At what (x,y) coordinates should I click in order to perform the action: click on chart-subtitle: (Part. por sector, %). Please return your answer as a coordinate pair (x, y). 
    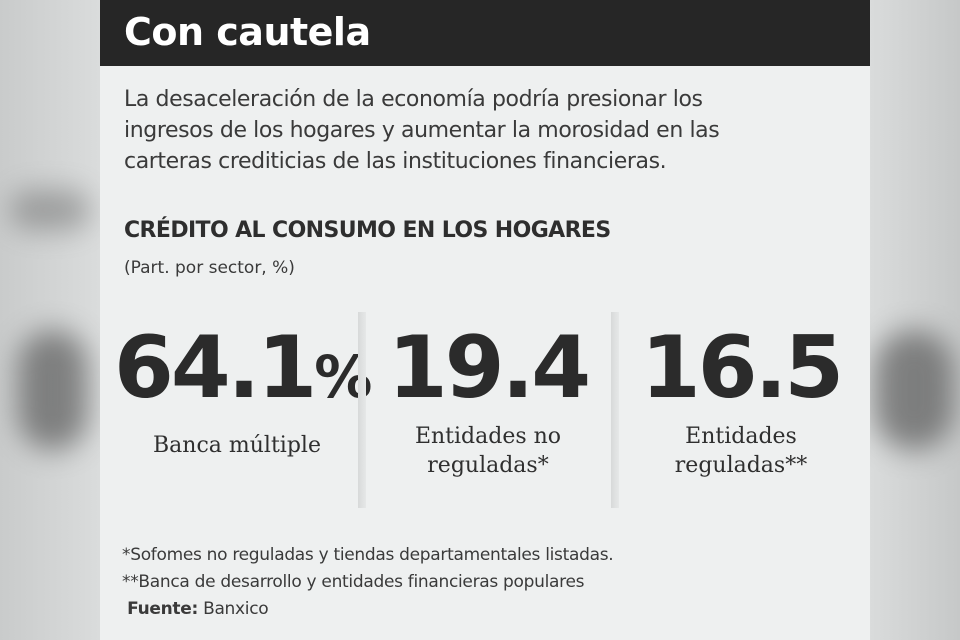
    Looking at the image, I should click on (209, 268).